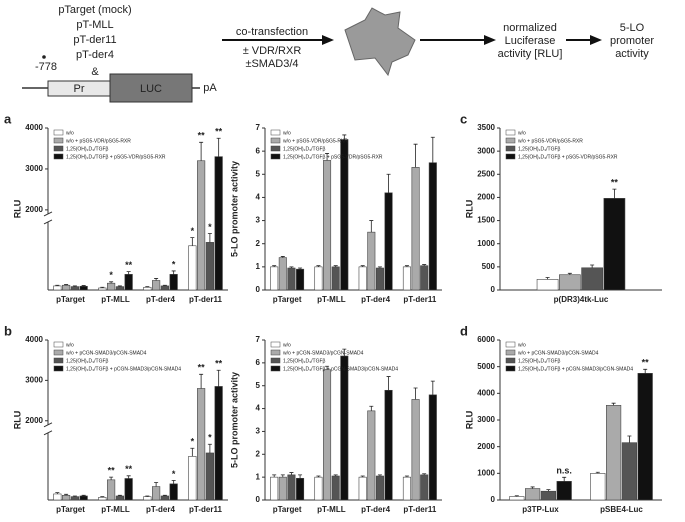  I want to click on legend-label: w/o + pCGN-SMAD3/pCGN-SMAD4, so click(106, 353).